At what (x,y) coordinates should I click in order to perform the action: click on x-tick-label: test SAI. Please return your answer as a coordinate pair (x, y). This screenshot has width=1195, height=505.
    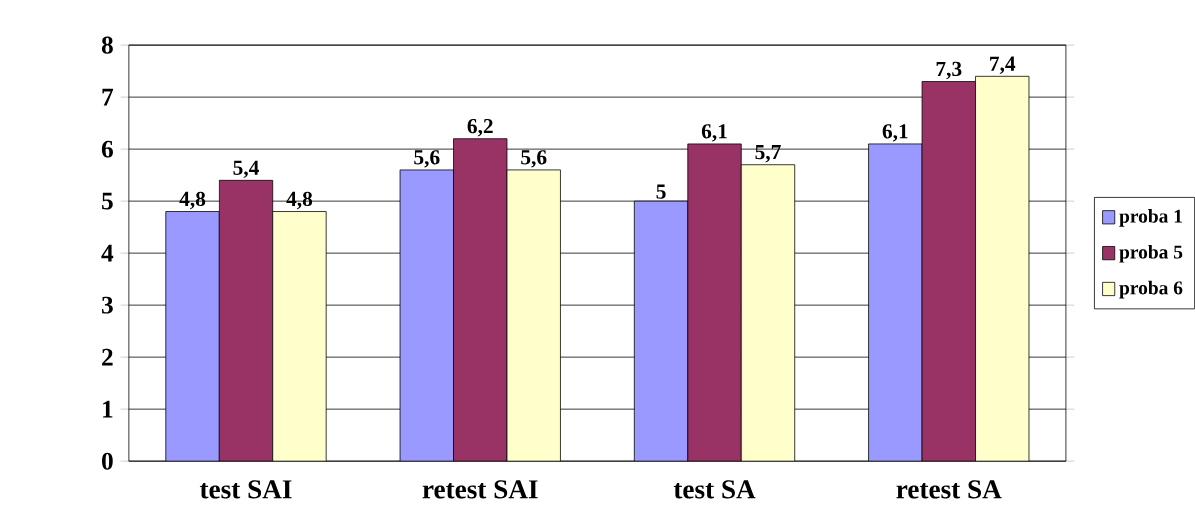
    Looking at the image, I should click on (245, 489).